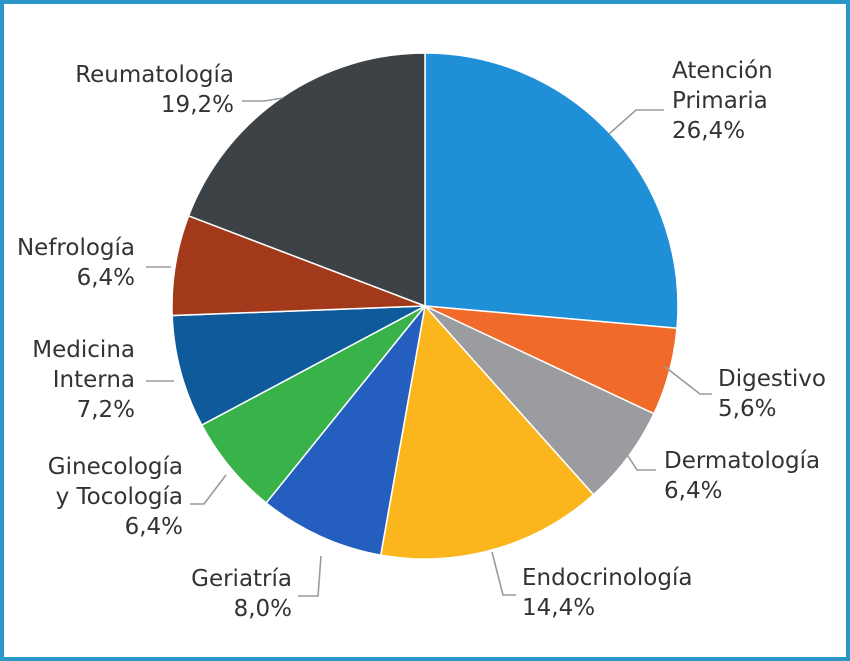  What do you see at coordinates (772, 379) in the screenshot?
I see `slice-name-1: Digestivo` at bounding box center [772, 379].